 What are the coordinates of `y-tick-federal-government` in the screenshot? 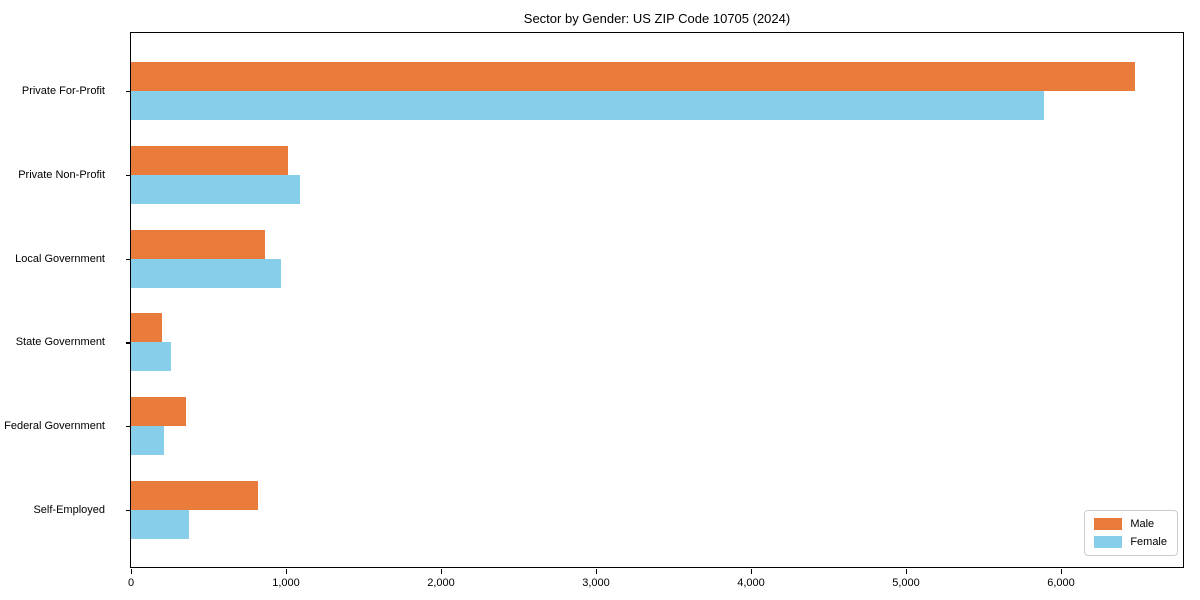 It's located at (128, 427).